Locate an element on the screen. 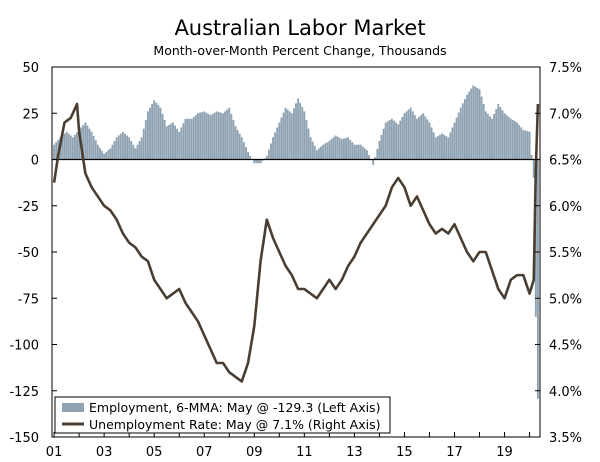  right-tick-label: 4.5% is located at coordinates (565, 346).